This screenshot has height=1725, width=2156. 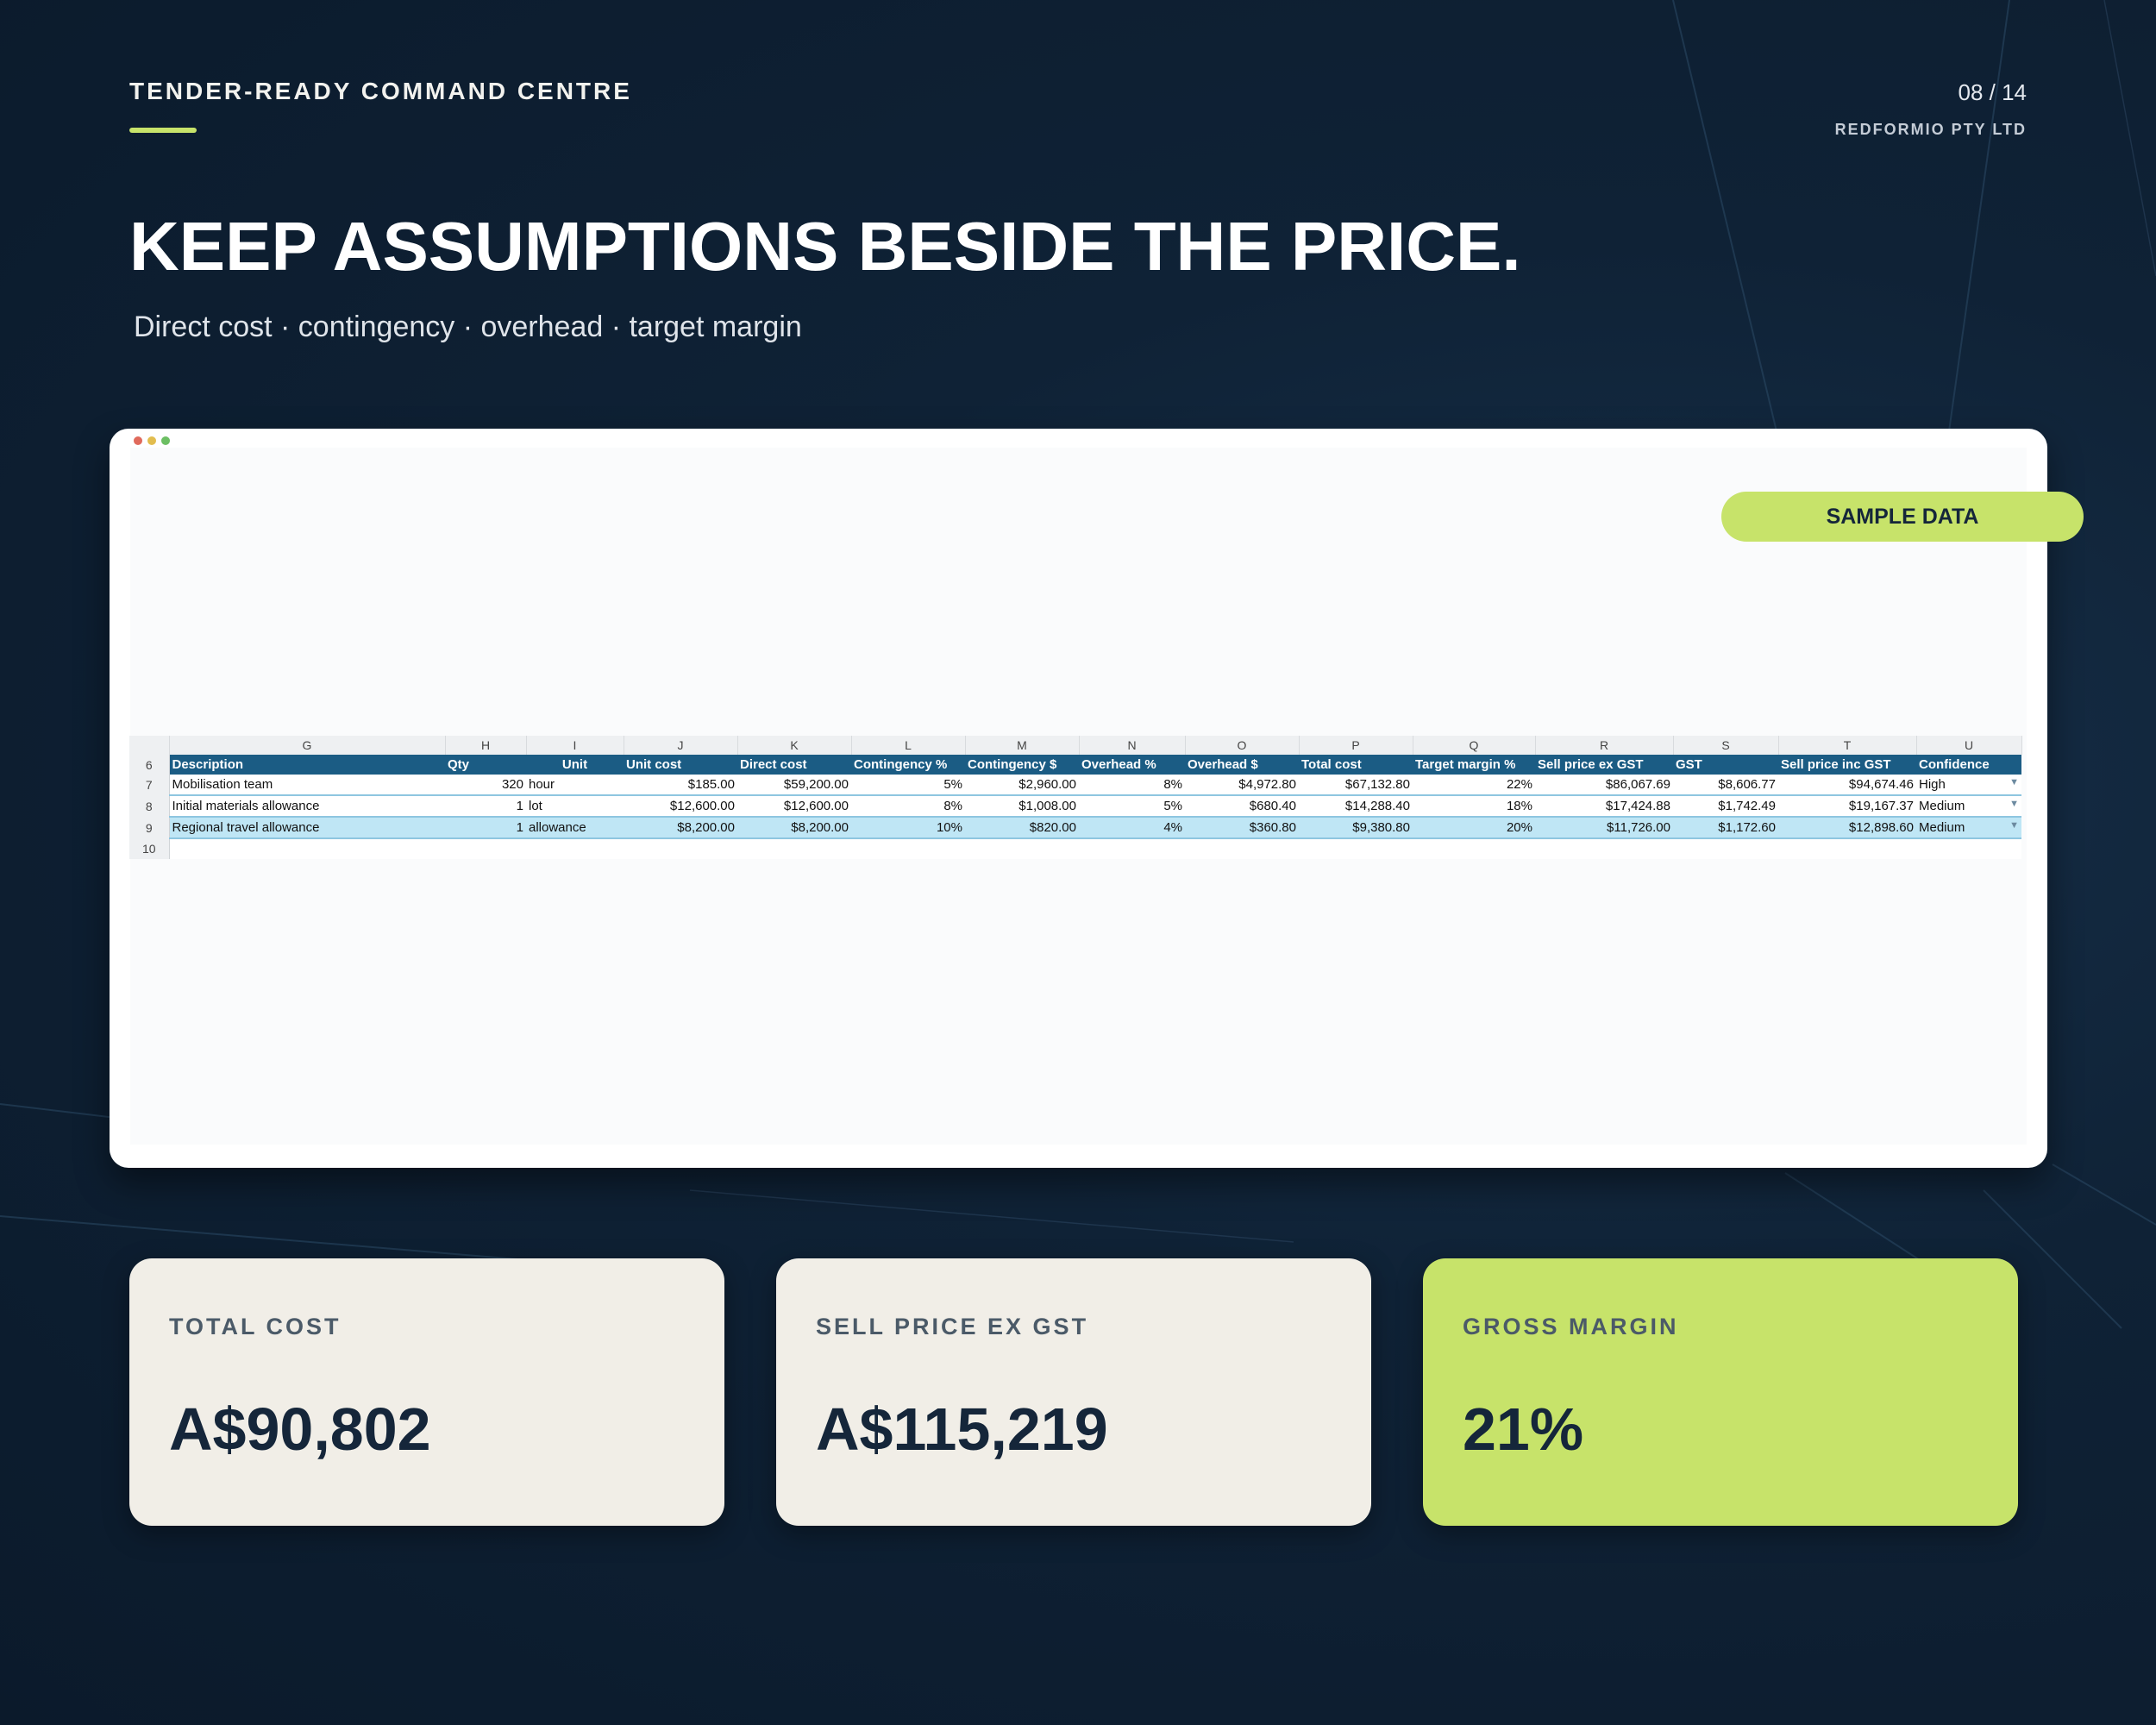 What do you see at coordinates (1725, 828) in the screenshot?
I see `gst-cell: $1,172.60` at bounding box center [1725, 828].